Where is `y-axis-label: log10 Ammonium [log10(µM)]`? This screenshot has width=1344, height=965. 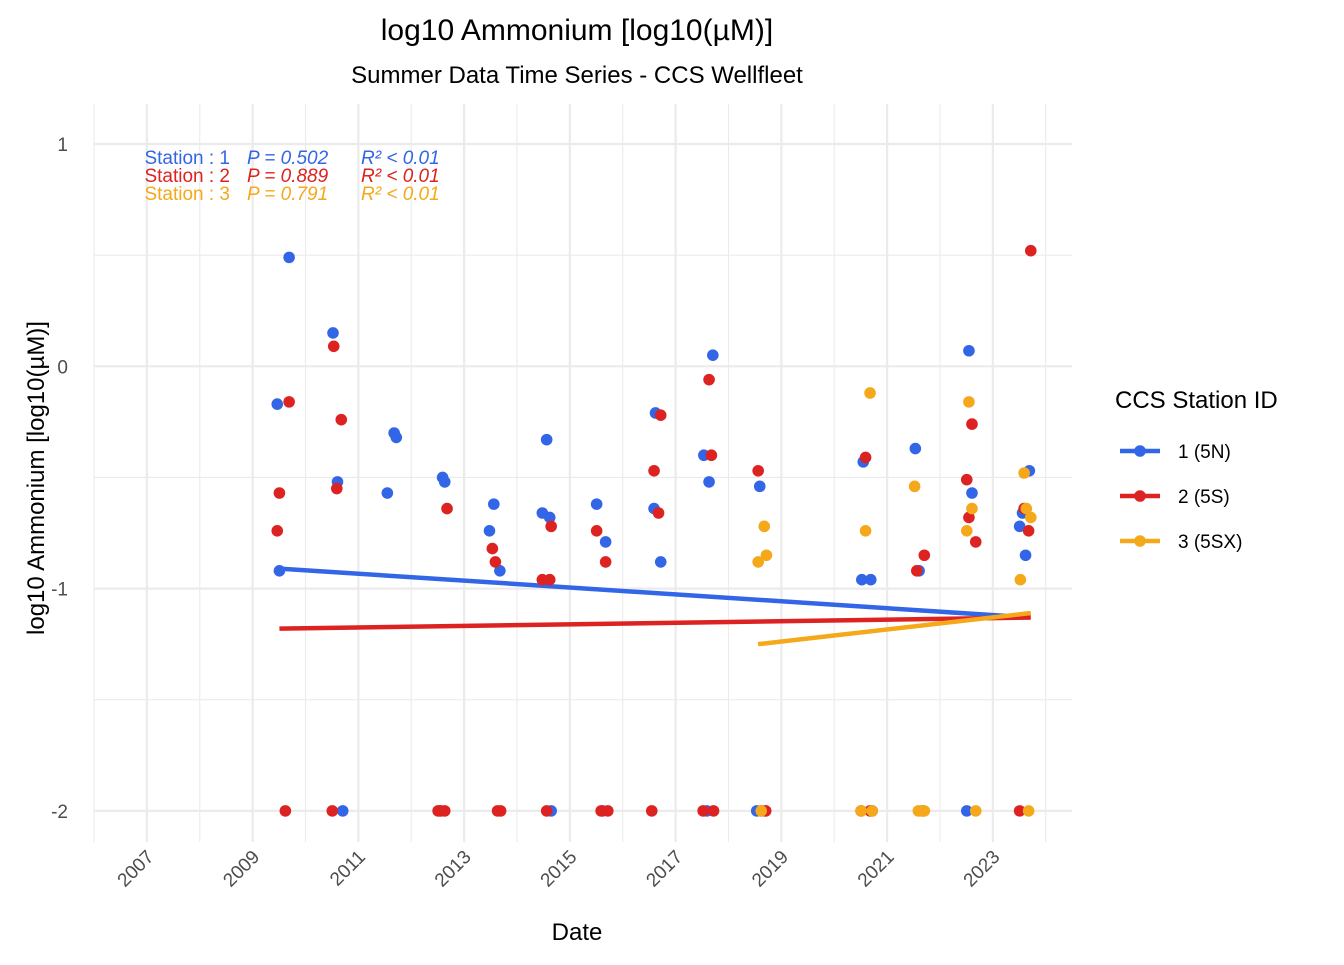 y-axis-label: log10 Ammonium [log10(µM)] is located at coordinates (36, 478).